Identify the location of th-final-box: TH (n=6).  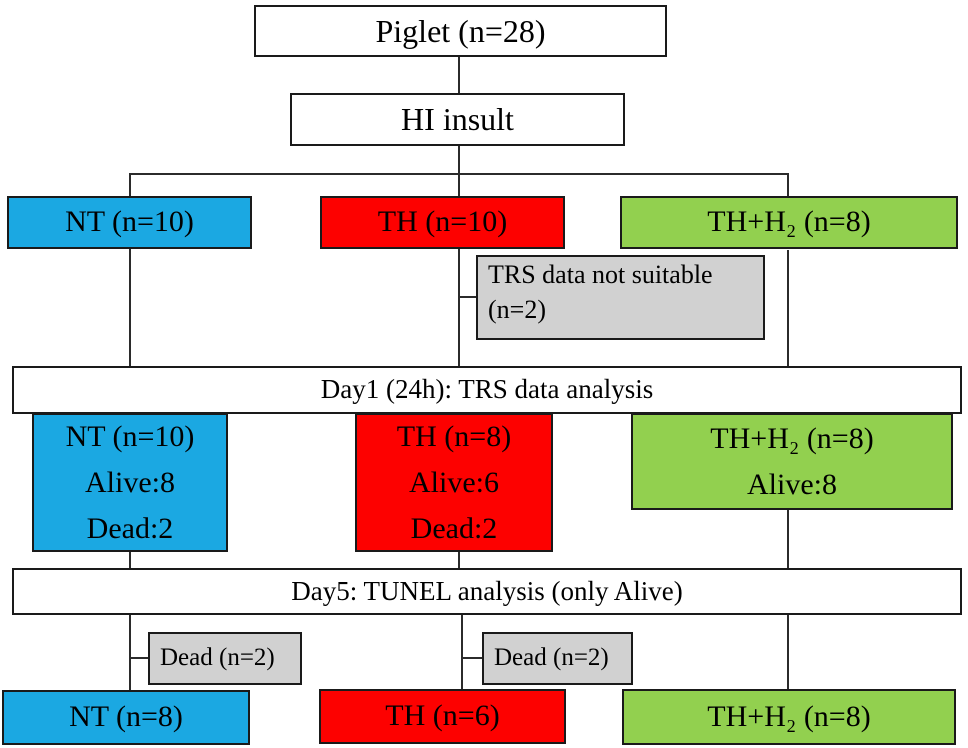
(442, 716).